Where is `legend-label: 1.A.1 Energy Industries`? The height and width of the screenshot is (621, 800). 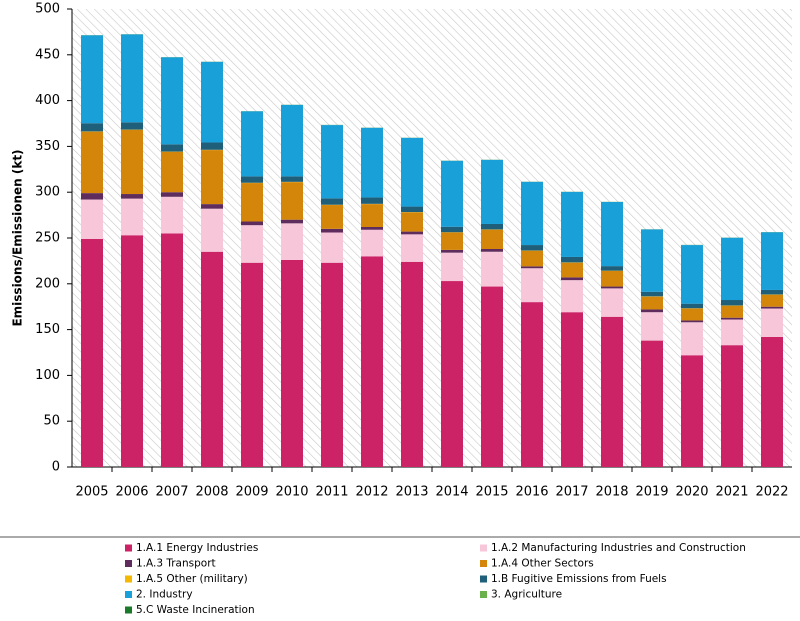 legend-label: 1.A.1 Energy Industries is located at coordinates (197, 548).